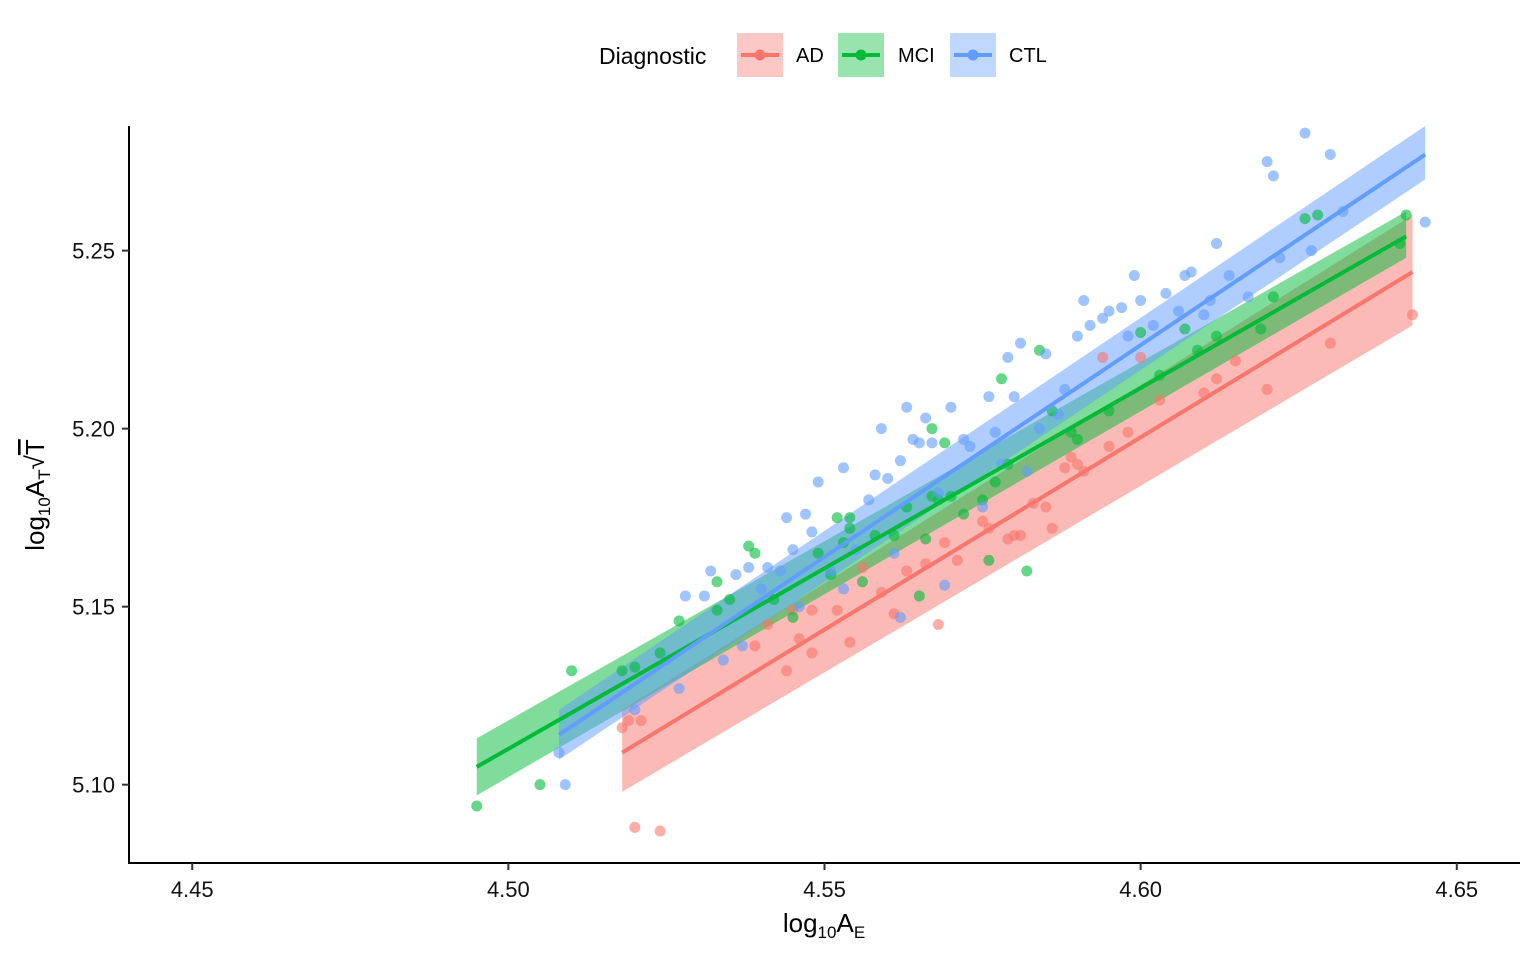 The height and width of the screenshot is (960, 1536). I want to click on x-axis-title: log10AE, so click(824, 925).